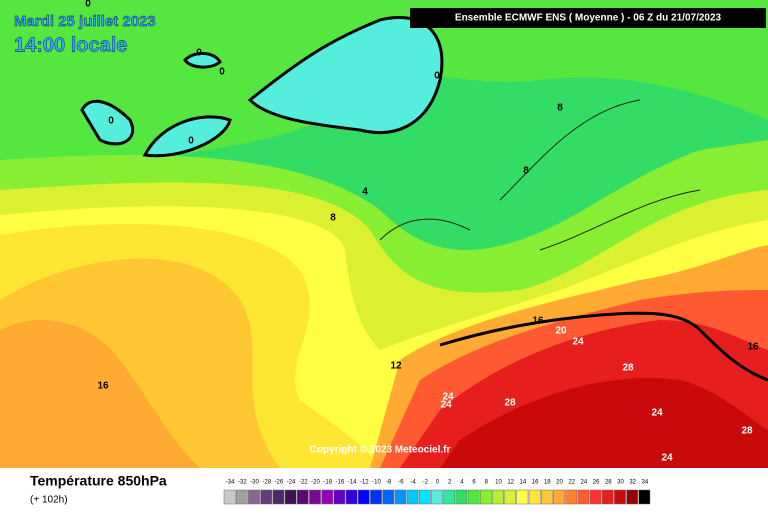 The width and height of the screenshot is (768, 517). I want to click on legend-label: 4, so click(462, 483).